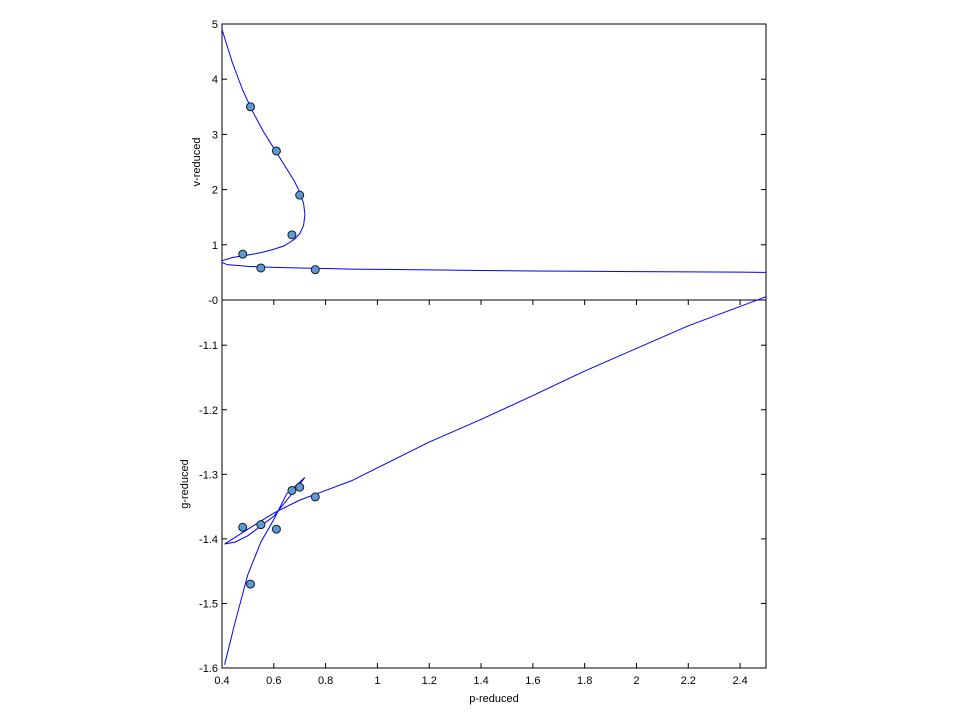  Describe the element at coordinates (208, 346) in the screenshot. I see `bottom-y-tick-label: -1.1` at that location.